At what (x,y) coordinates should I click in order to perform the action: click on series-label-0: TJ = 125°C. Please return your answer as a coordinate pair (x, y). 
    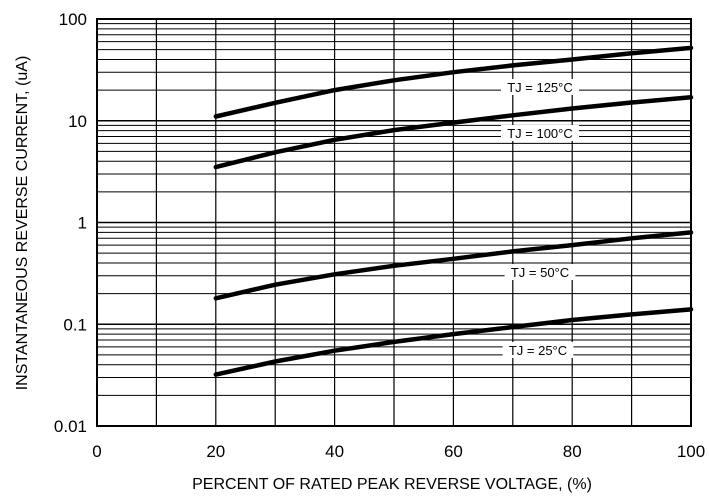
    Looking at the image, I should click on (540, 87).